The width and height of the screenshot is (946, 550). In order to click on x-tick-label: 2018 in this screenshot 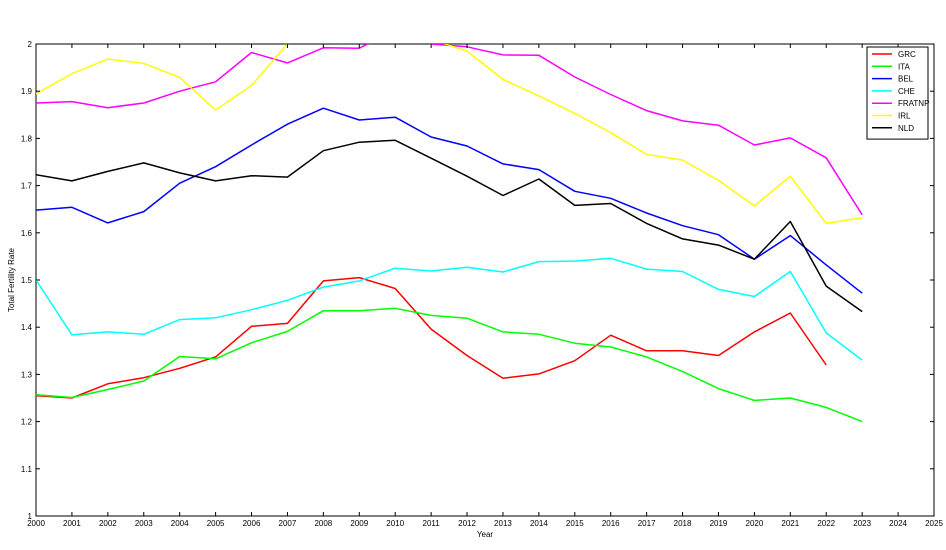, I will do `click(683, 523)`.